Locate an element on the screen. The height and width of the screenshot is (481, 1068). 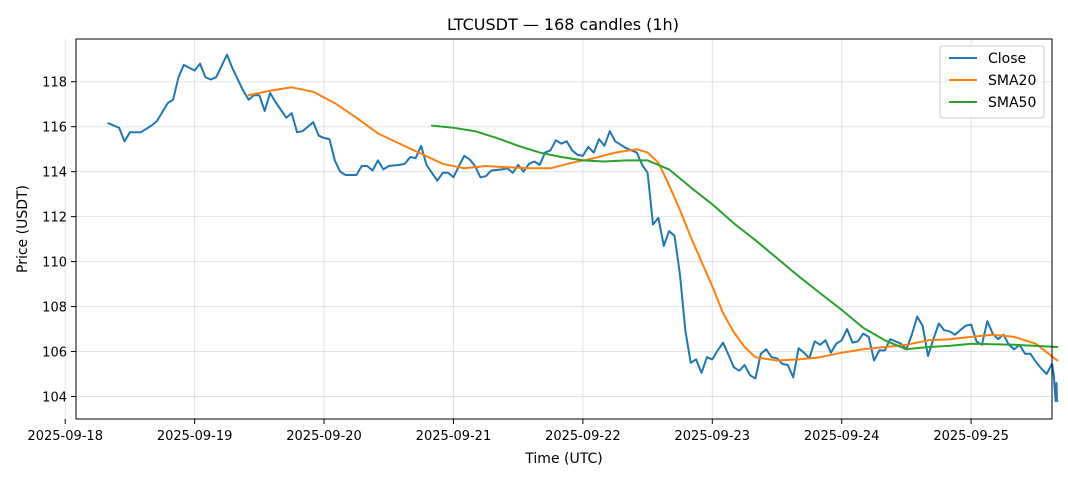
y-tick-label: 108 is located at coordinates (54, 308).